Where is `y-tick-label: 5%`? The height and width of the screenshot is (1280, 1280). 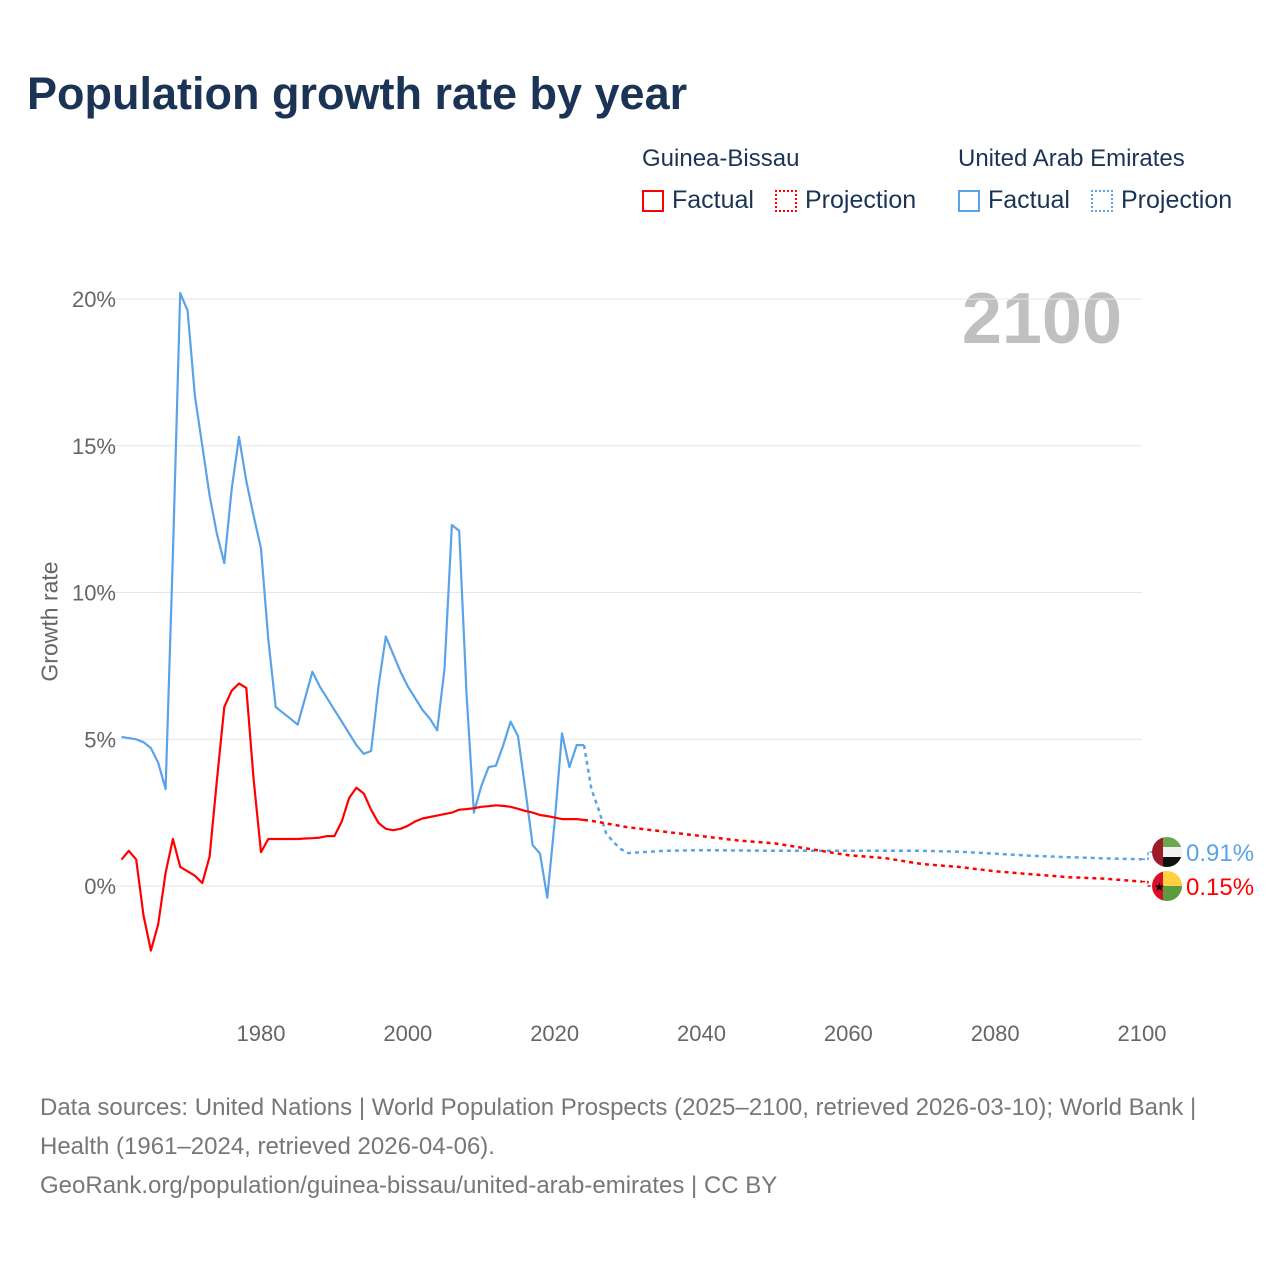 y-tick-label: 5% is located at coordinates (100, 739).